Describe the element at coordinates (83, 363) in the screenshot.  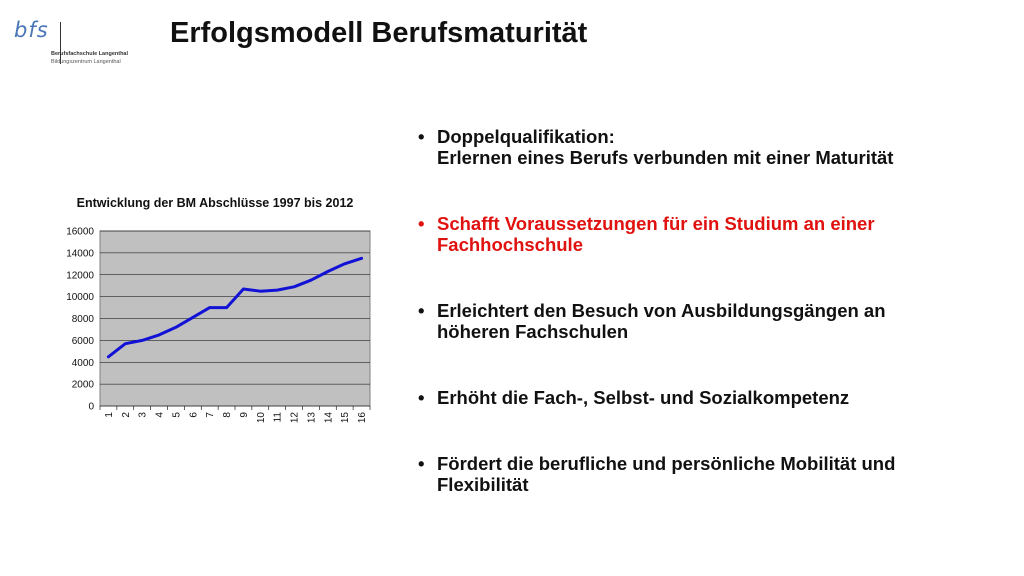
I see `y-tick-label: 4000` at that location.